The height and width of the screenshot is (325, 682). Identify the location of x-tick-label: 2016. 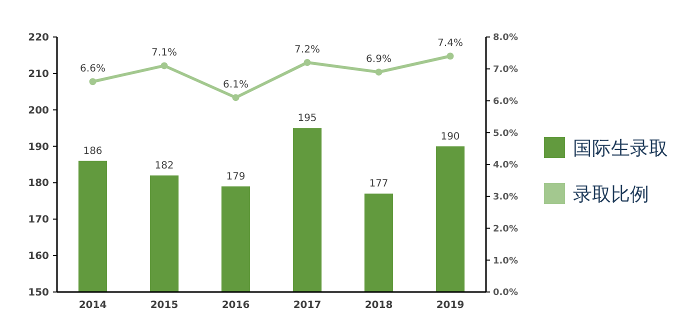
(236, 305).